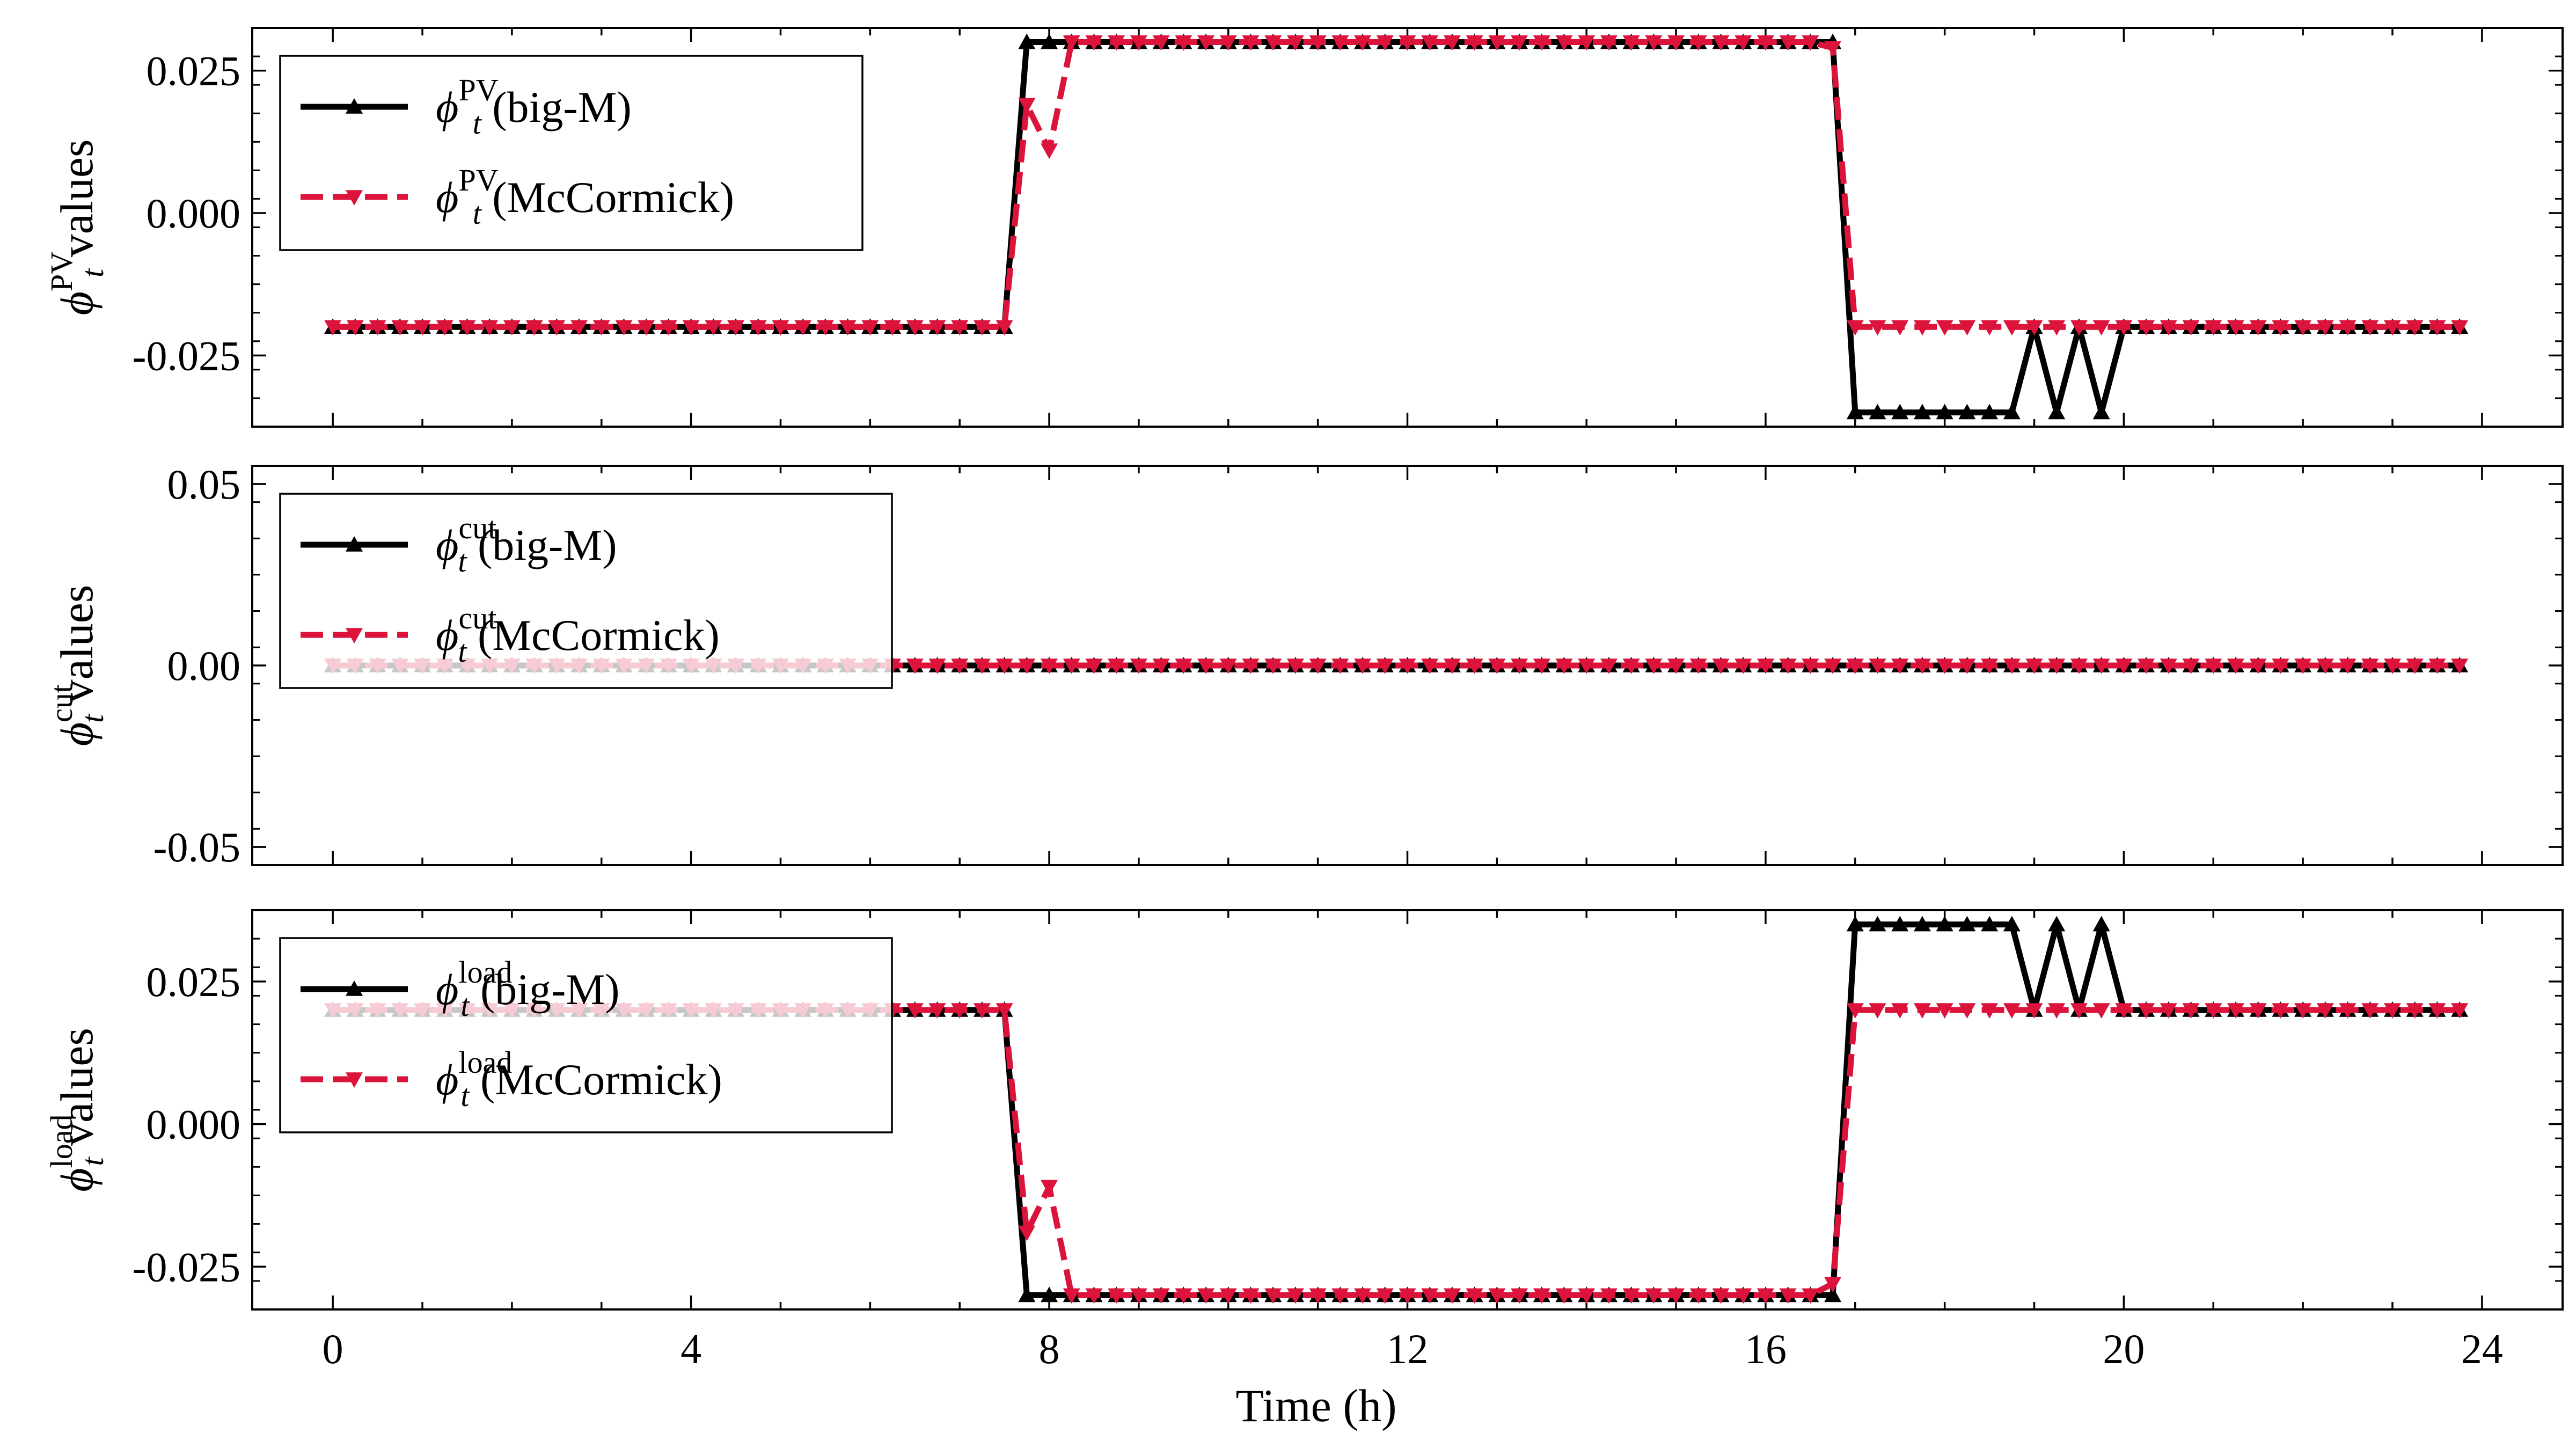 This screenshot has width=2576, height=1449. What do you see at coordinates (77, 228) in the screenshot?
I see `y-axis-title: ϕPVt values` at bounding box center [77, 228].